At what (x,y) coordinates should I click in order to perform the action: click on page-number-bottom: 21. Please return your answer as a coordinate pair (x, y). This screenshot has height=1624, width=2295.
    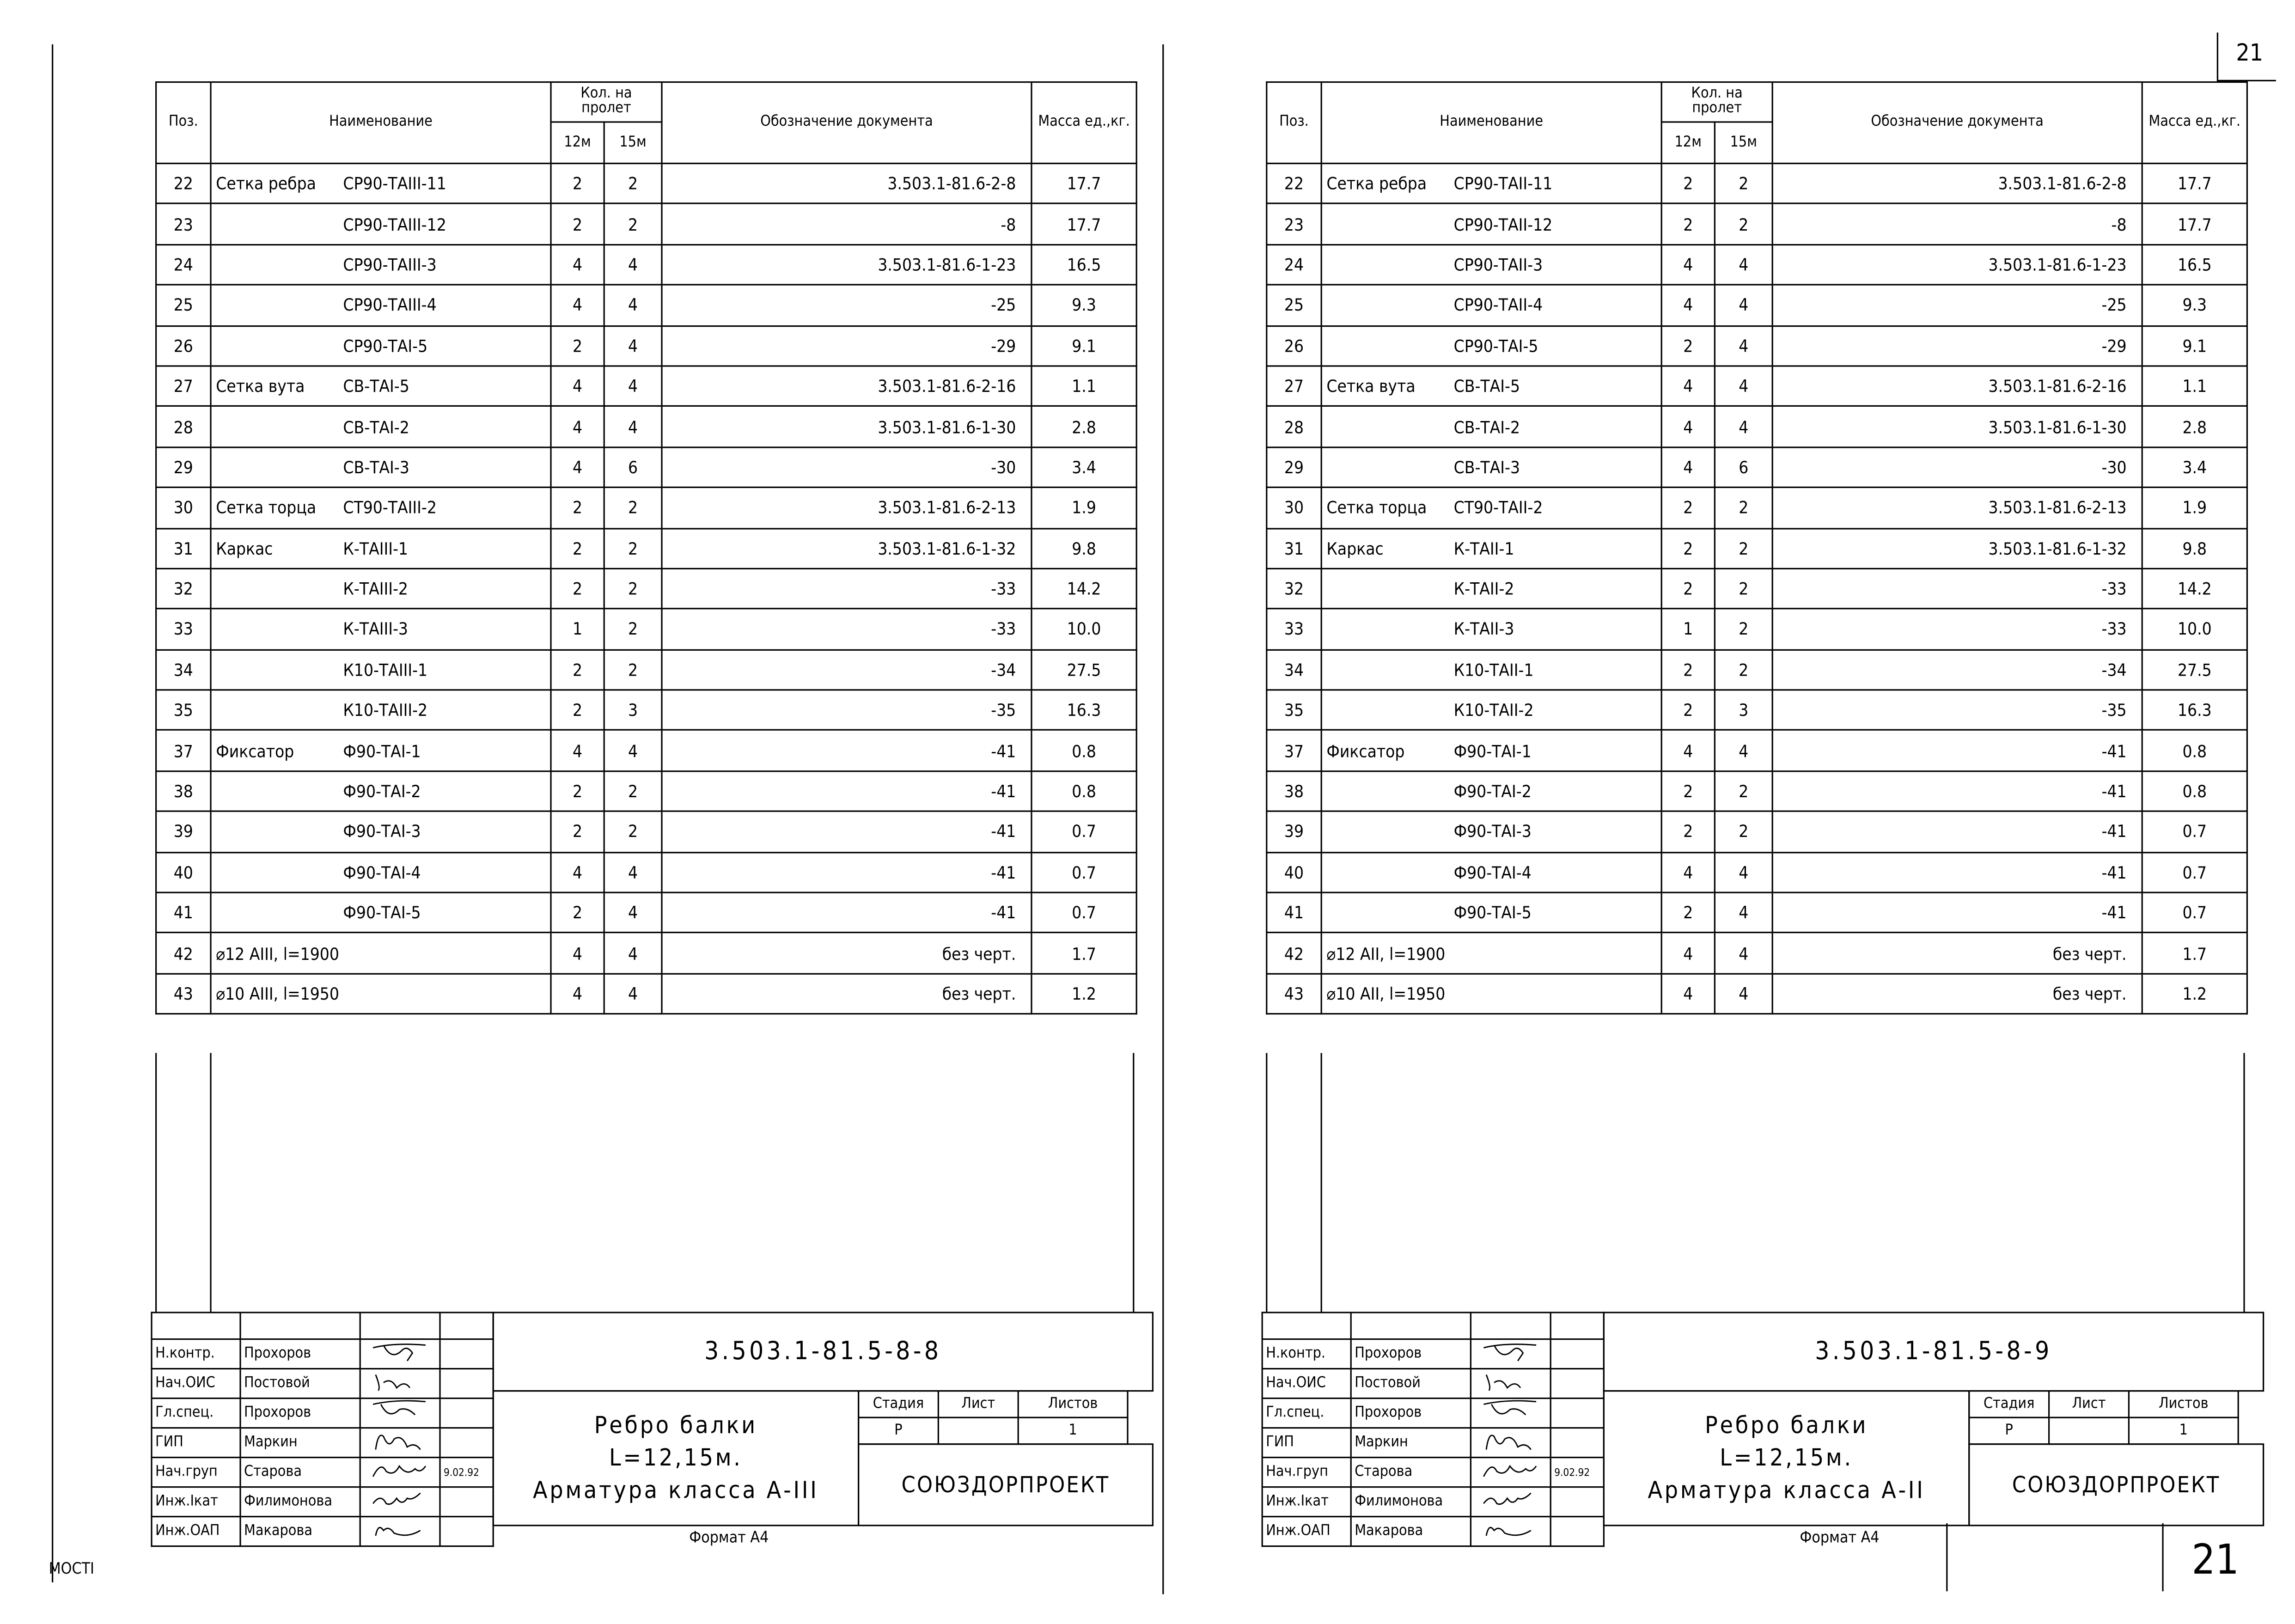
    Looking at the image, I should click on (2215, 1559).